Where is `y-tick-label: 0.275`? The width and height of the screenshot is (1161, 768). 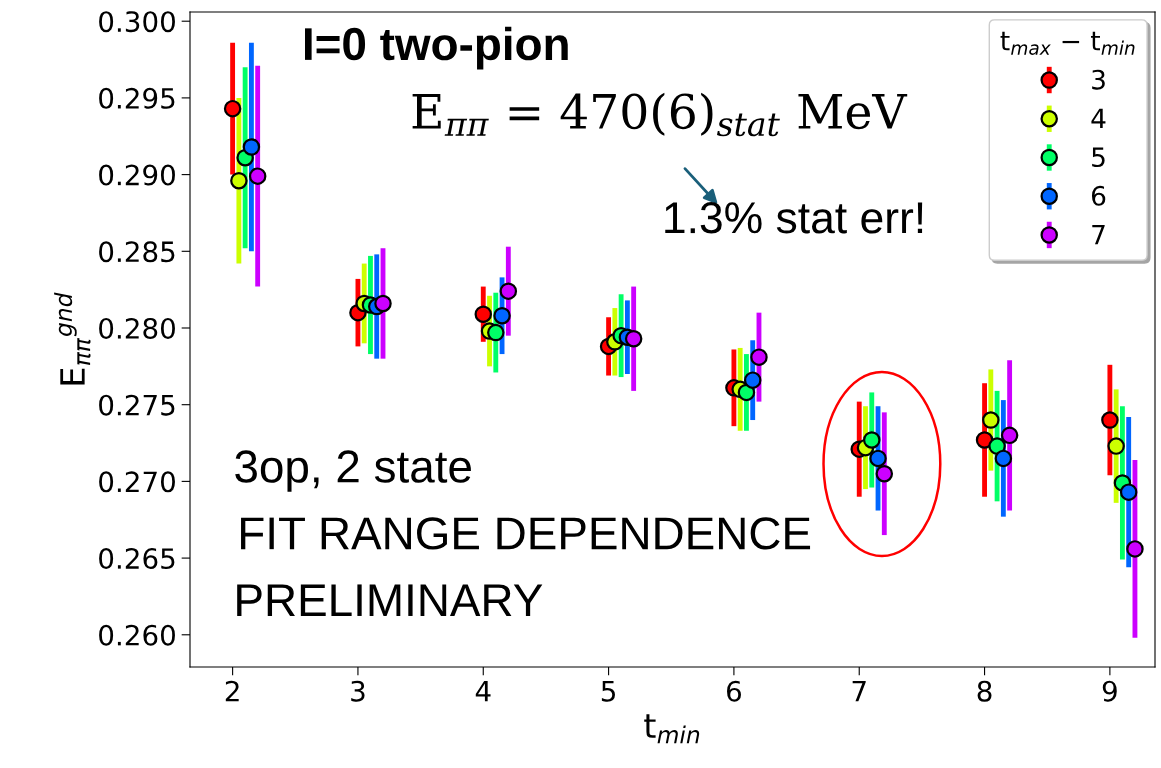
y-tick-label: 0.275 is located at coordinates (137, 405).